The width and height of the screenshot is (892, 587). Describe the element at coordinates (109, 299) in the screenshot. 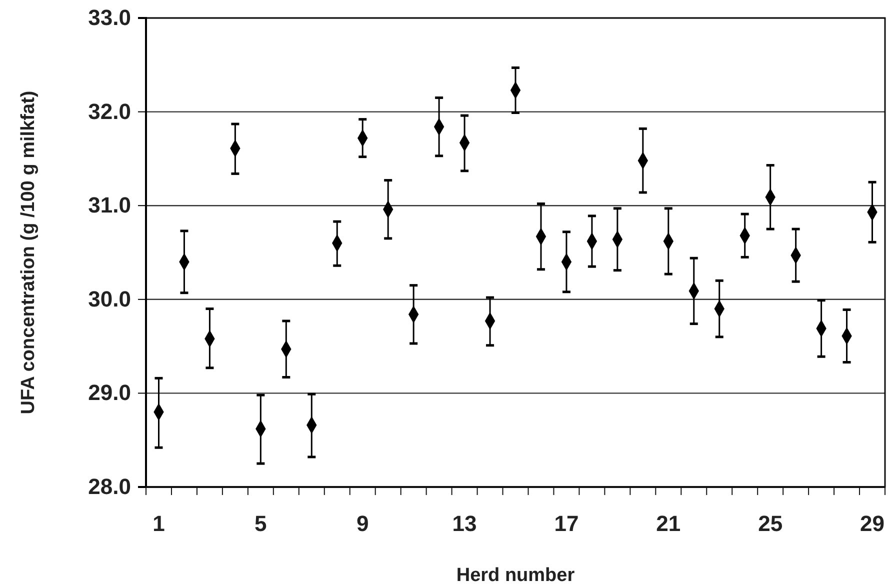

I see `y-tick-label: 30.0` at that location.